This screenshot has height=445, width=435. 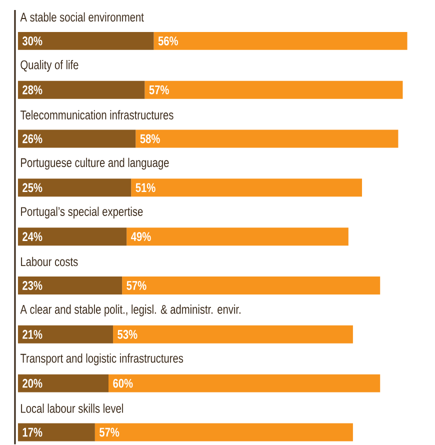 What do you see at coordinates (32, 334) in the screenshot?
I see `data-label: 21%` at bounding box center [32, 334].